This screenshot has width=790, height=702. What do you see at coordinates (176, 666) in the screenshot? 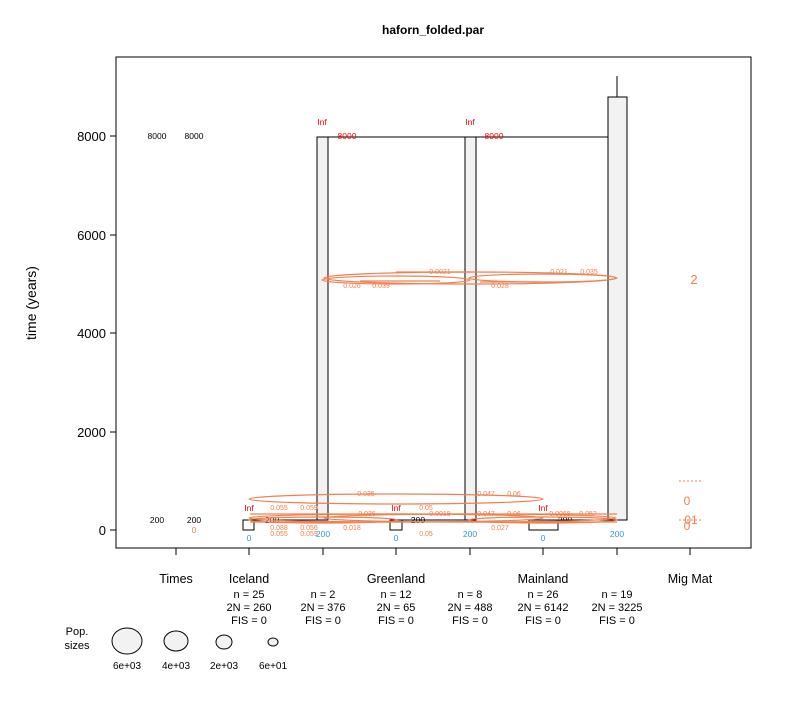
I see `legend-value: 4e+03` at bounding box center [176, 666].